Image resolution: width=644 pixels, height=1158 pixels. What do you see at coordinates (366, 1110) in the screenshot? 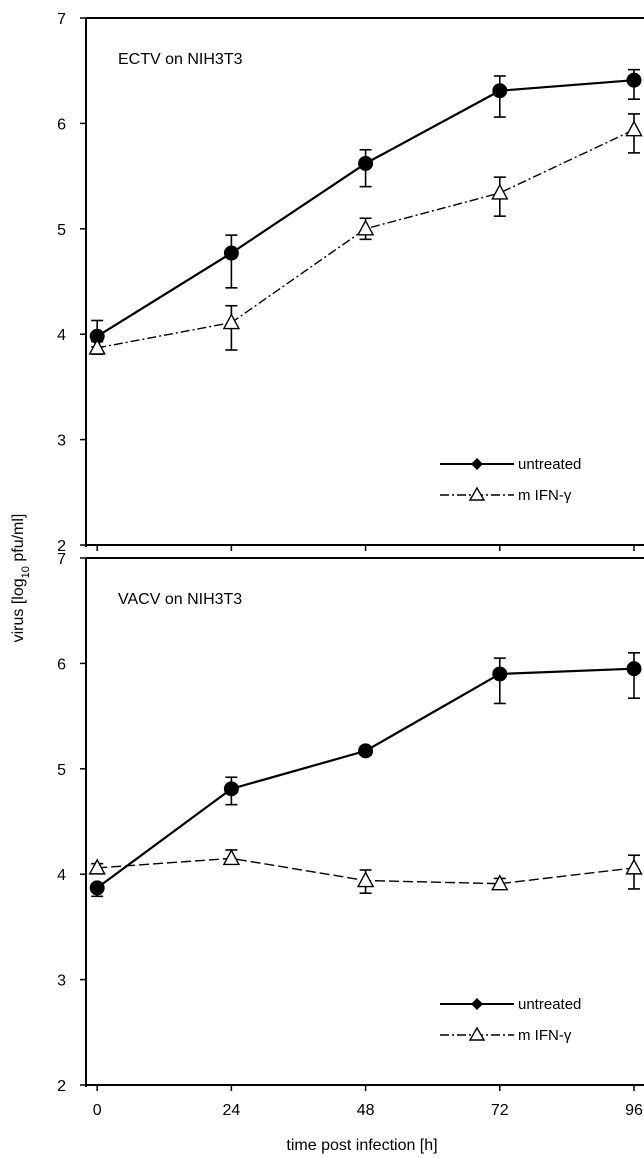
I see `x-tick-label: 48` at bounding box center [366, 1110].